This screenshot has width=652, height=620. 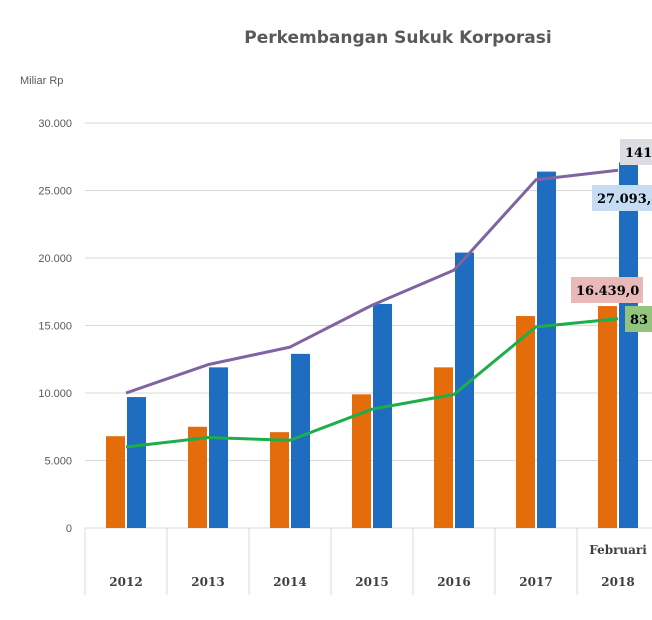 I want to click on y-tick-label: 30.000, so click(x=55, y=124).